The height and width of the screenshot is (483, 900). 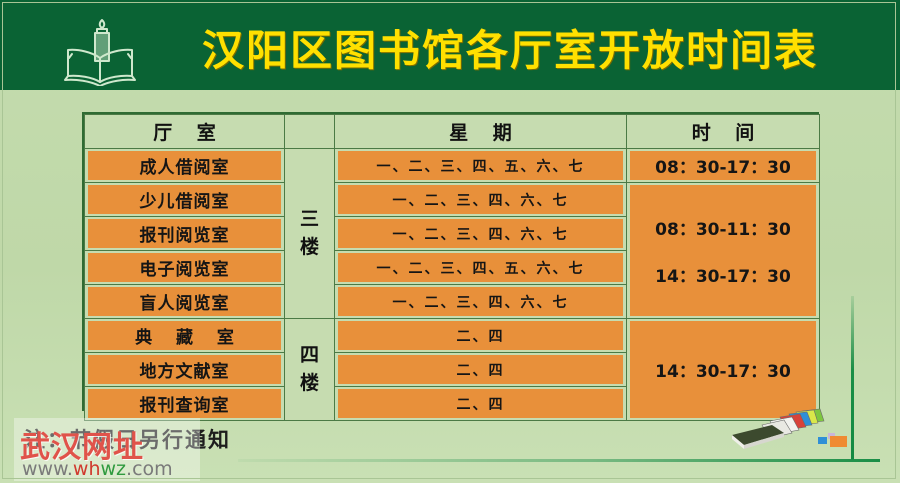 I want to click on room-cell: 少儿借阅室, so click(x=184, y=199).